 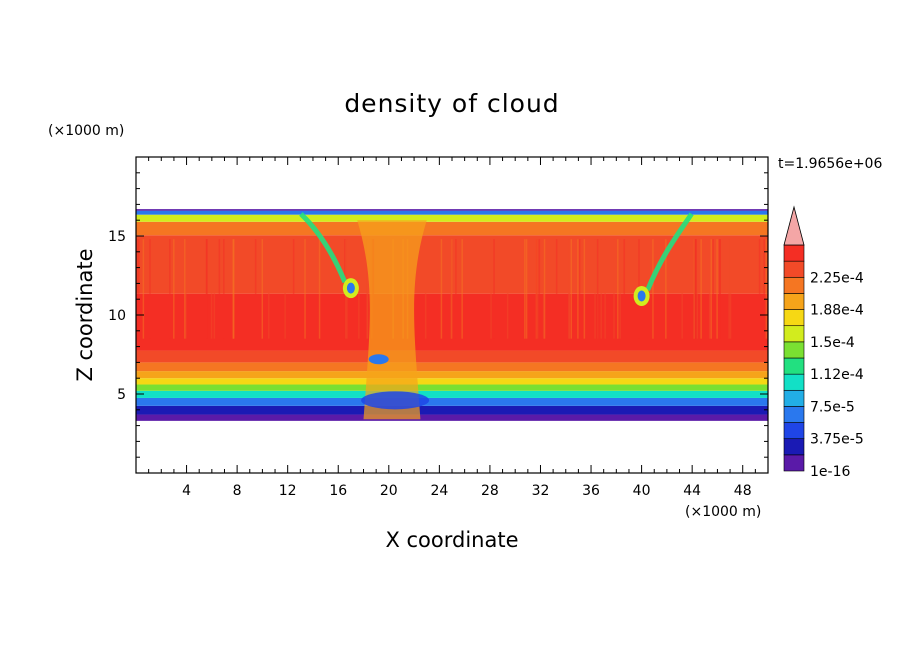 I want to click on time-label: t=1.9656e+06, so click(x=830, y=164).